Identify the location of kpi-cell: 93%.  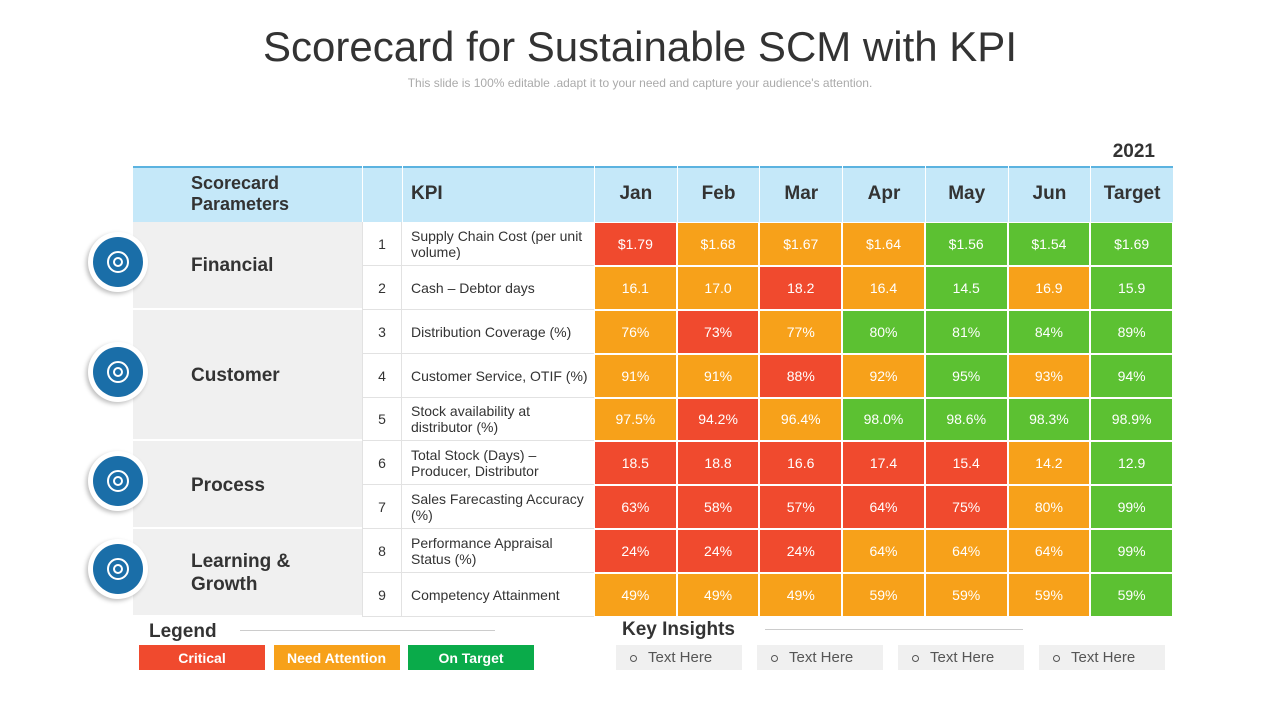
(1049, 375).